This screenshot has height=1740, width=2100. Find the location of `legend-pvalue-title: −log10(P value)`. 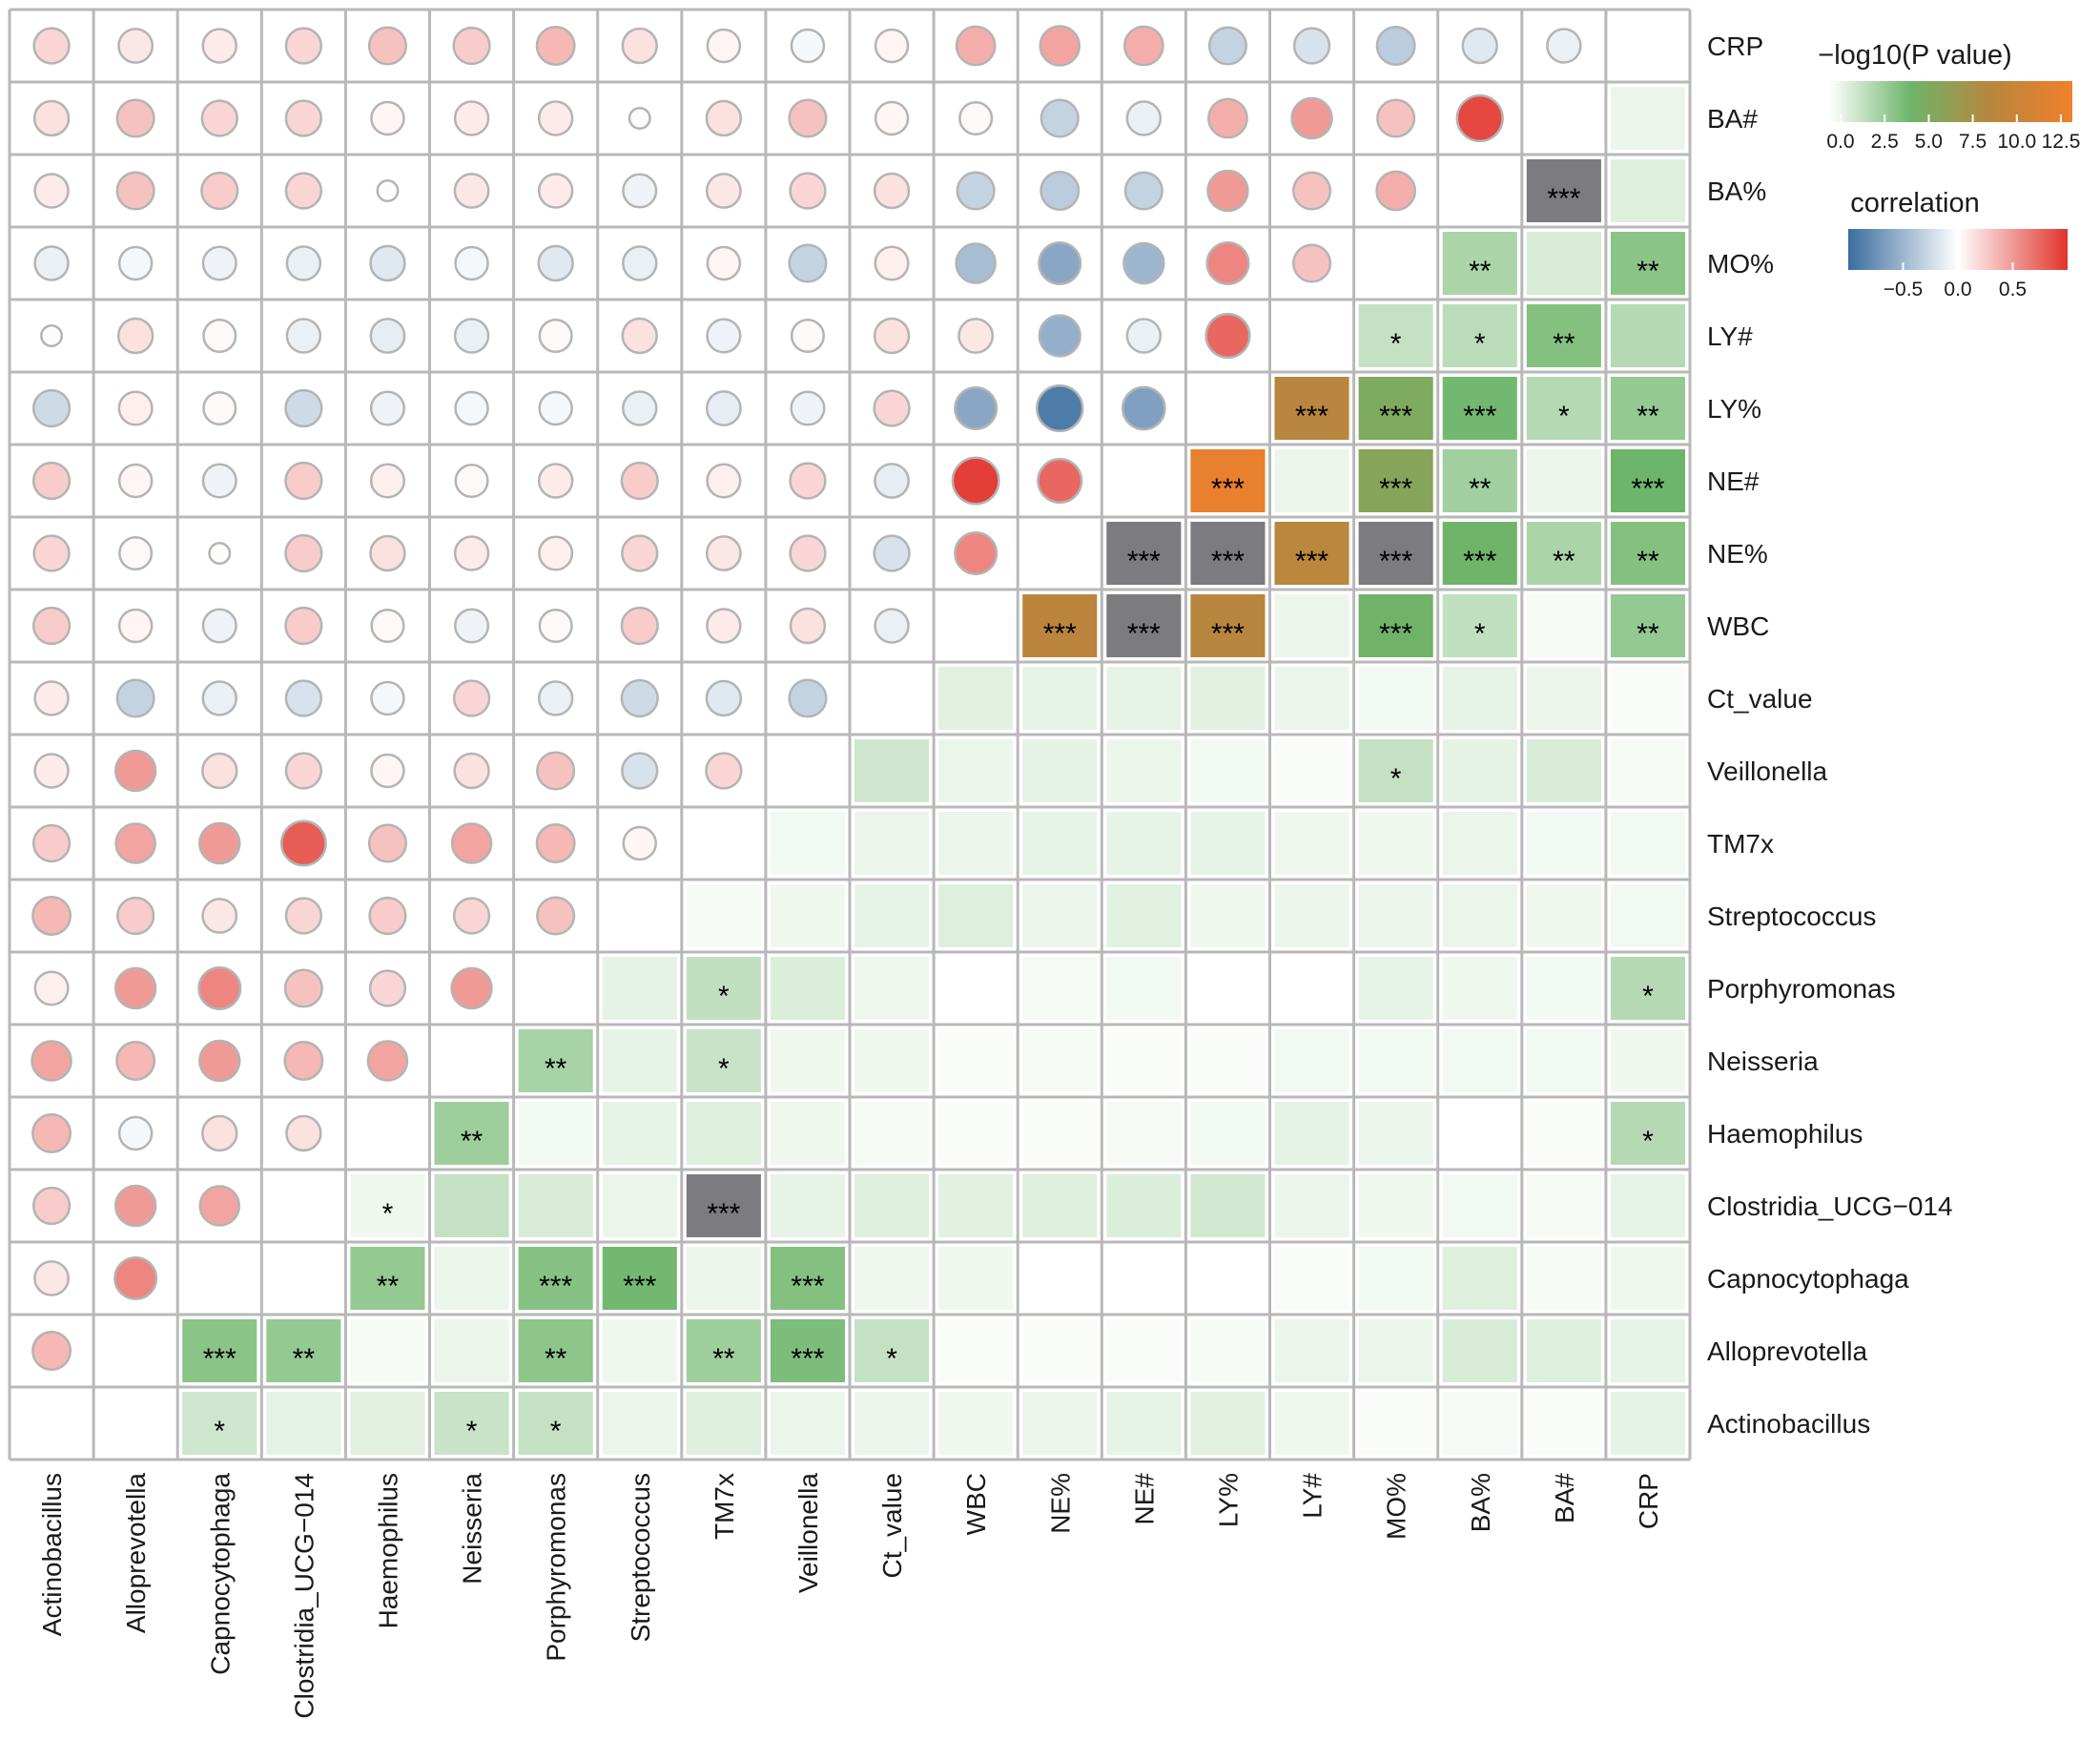

legend-pvalue-title: −log10(P value) is located at coordinates (1914, 56).